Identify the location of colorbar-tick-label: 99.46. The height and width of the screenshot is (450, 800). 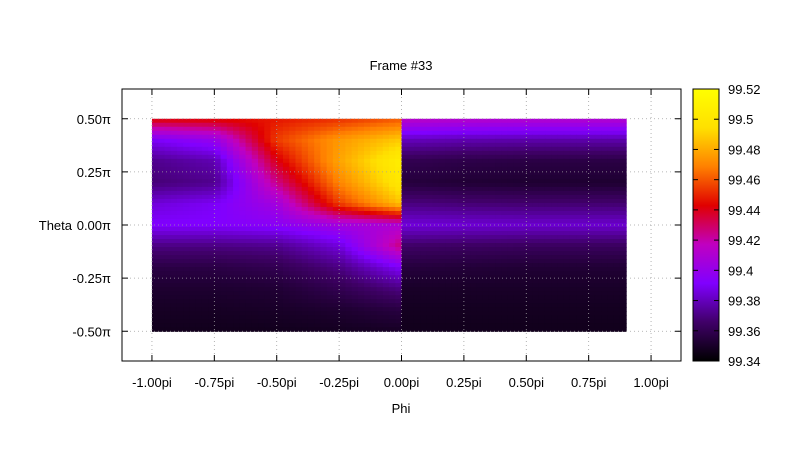
(744, 180).